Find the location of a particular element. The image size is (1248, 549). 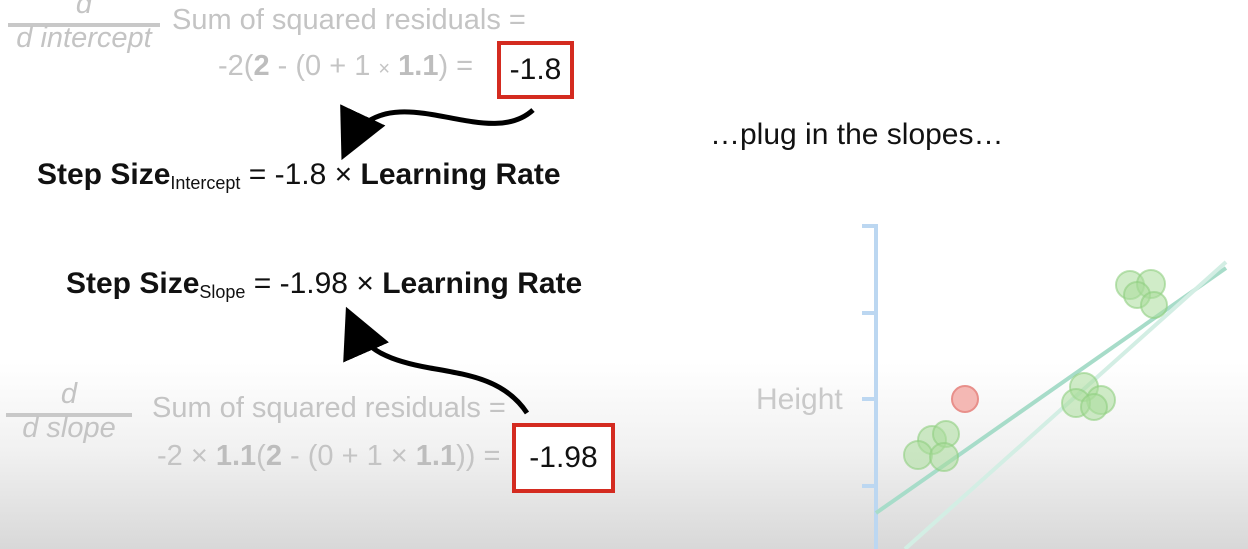

slope-derivative-result-box: -1.98 is located at coordinates (563, 458).